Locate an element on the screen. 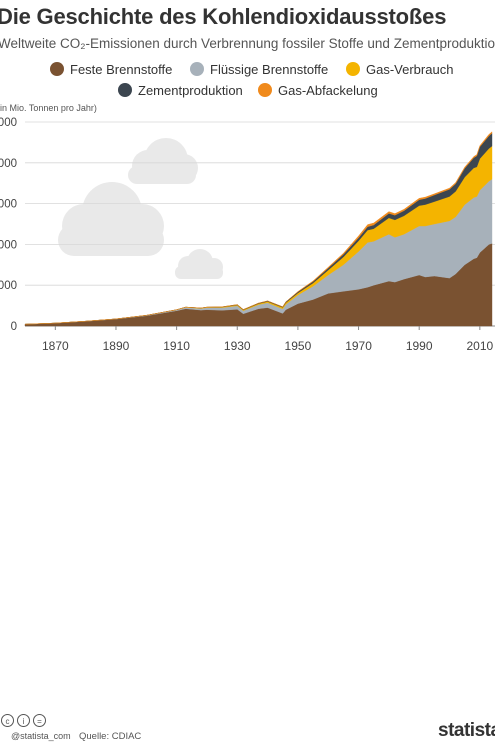 This screenshot has height=742, width=495. chart-title: Die Geschichte des Kohlendioxidausstoßes is located at coordinates (223, 16).